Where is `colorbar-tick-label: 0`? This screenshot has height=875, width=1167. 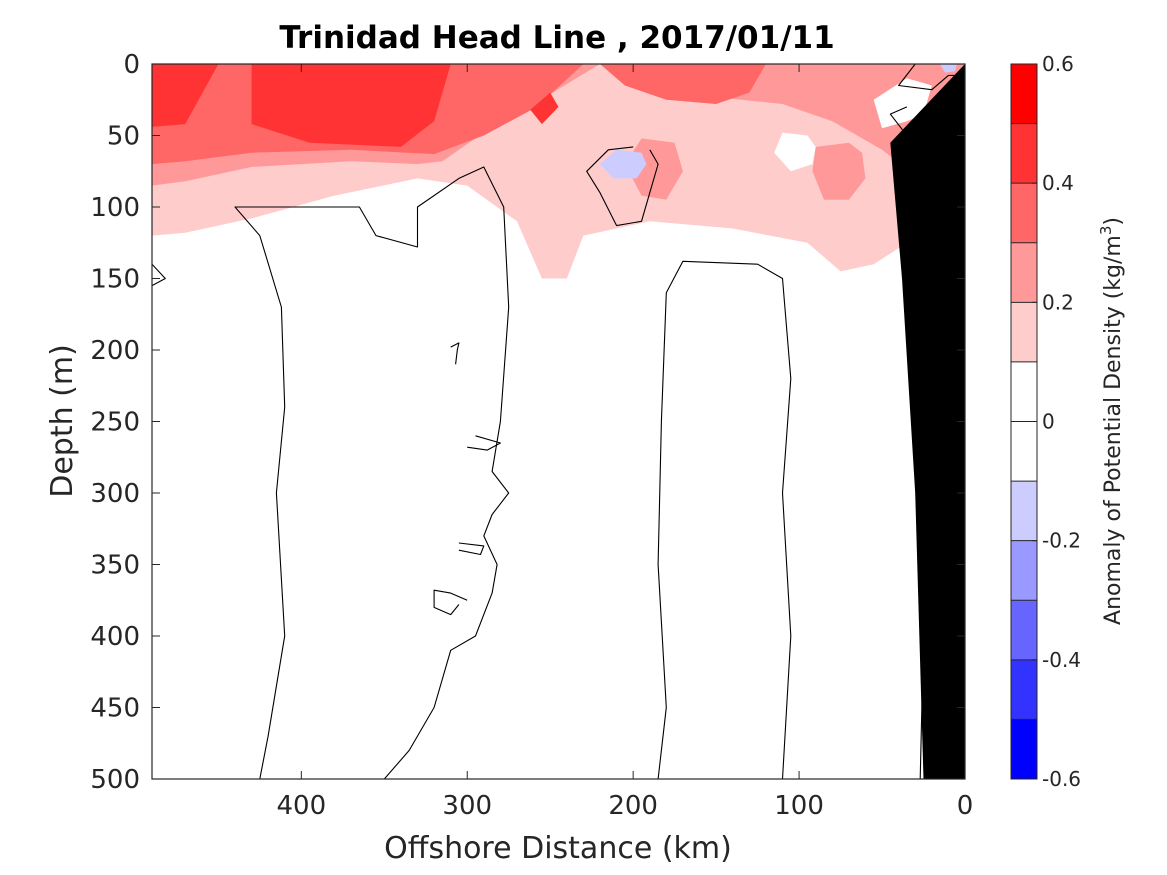 colorbar-tick-label: 0 is located at coordinates (1048, 422).